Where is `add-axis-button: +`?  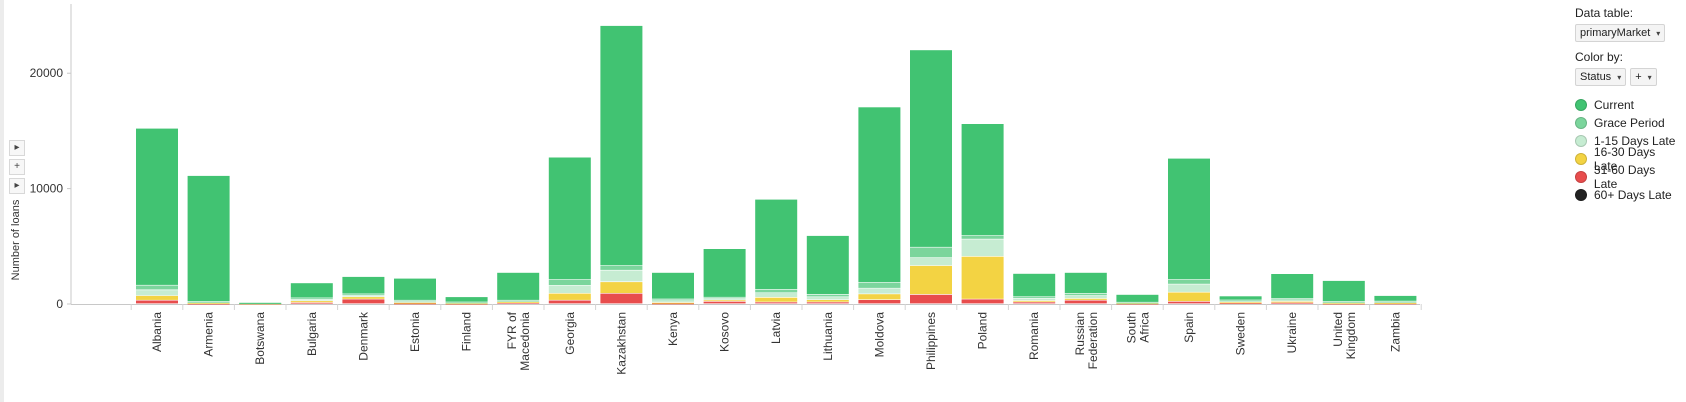 add-axis-button: + is located at coordinates (17, 167).